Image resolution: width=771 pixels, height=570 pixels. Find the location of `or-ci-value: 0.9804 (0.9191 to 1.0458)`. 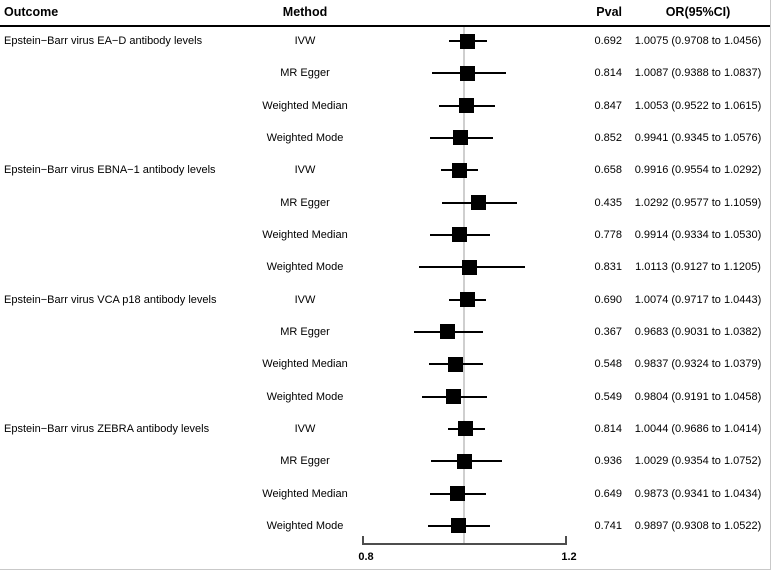

or-ci-value: 0.9804 (0.9191 to 1.0458) is located at coordinates (698, 396).